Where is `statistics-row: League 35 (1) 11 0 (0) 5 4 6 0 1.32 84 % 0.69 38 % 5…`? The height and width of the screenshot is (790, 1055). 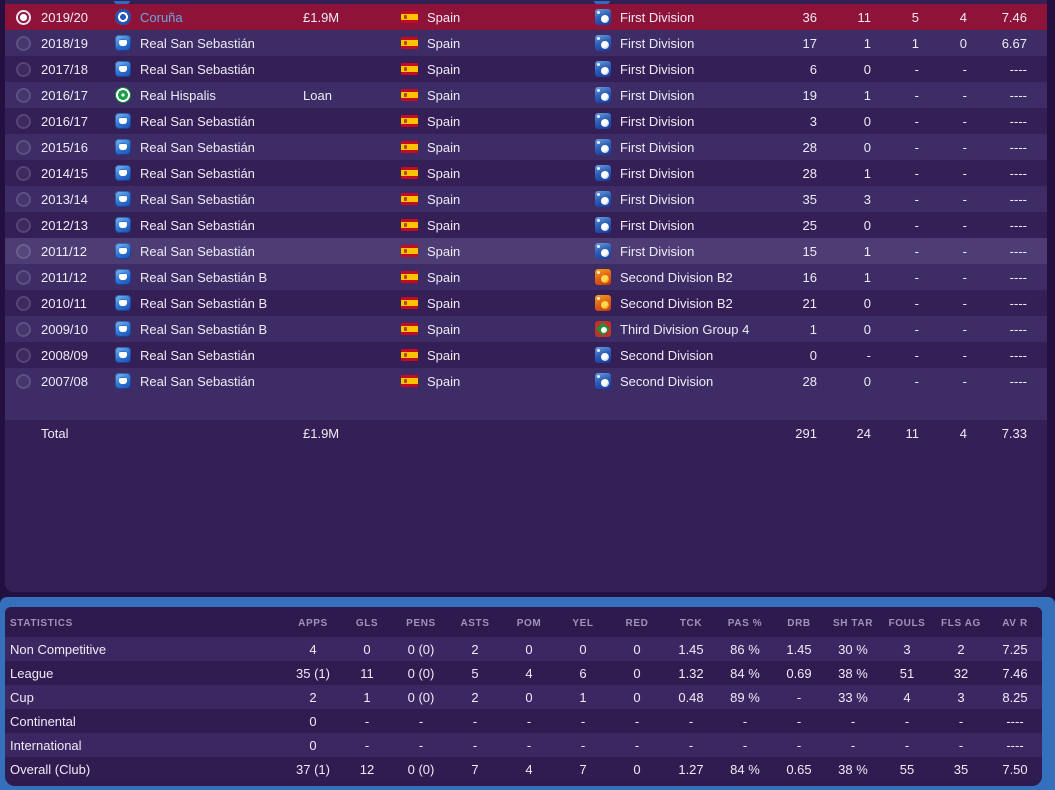 statistics-row: League 35 (1) 11 0 (0) 5 4 6 0 1.32 84 % 0.69 38 % 5… is located at coordinates (523, 673).